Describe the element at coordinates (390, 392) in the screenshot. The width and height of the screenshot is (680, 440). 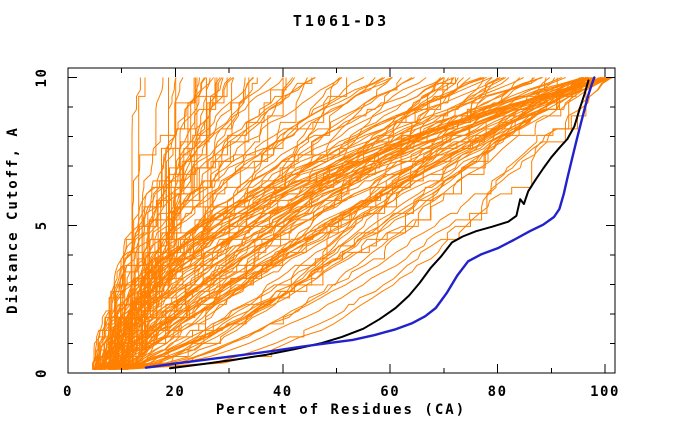
I see `x-tick-label: 60` at that location.